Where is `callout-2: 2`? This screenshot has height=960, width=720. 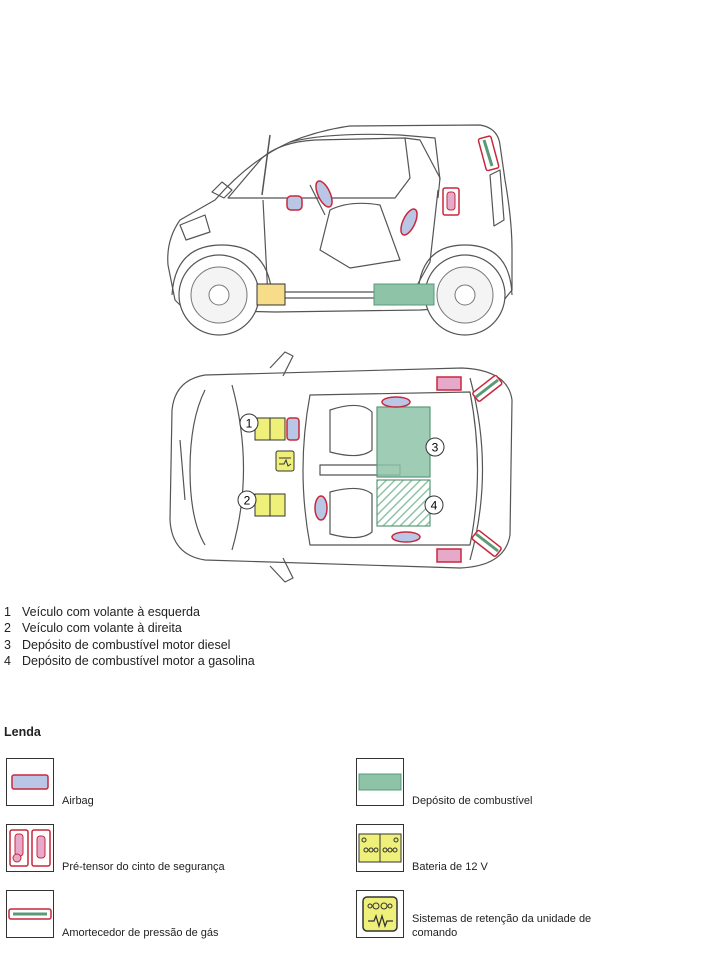
callout-2: 2 is located at coordinates (247, 500).